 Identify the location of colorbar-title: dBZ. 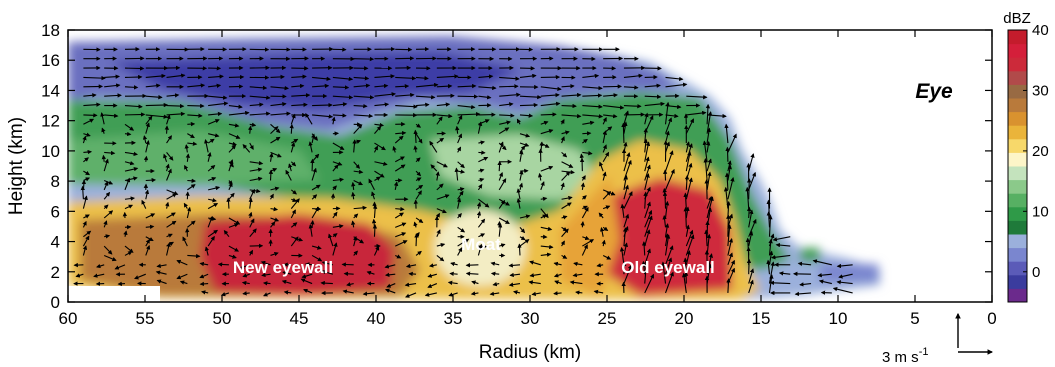
(1017, 18).